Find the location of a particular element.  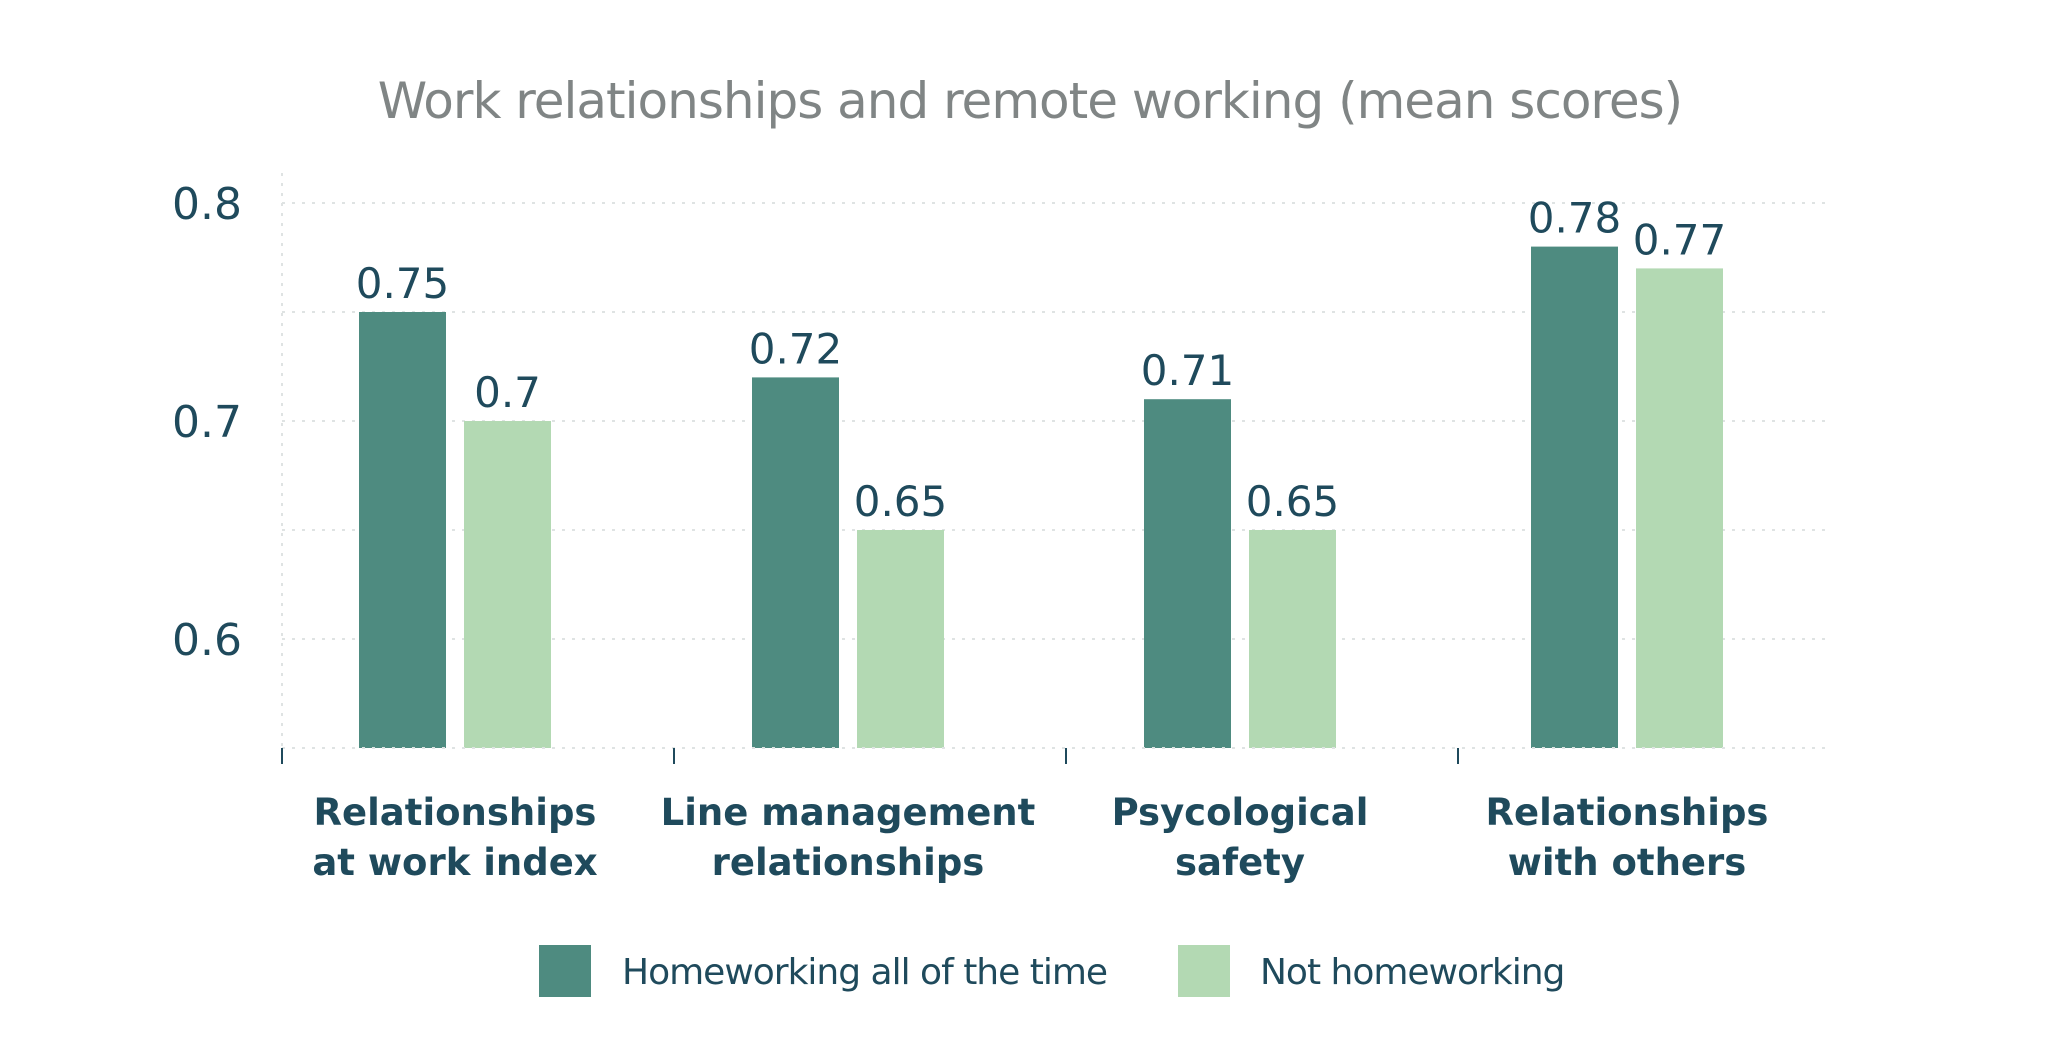

legend-label: Homeworking all of the time is located at coordinates (864, 972).